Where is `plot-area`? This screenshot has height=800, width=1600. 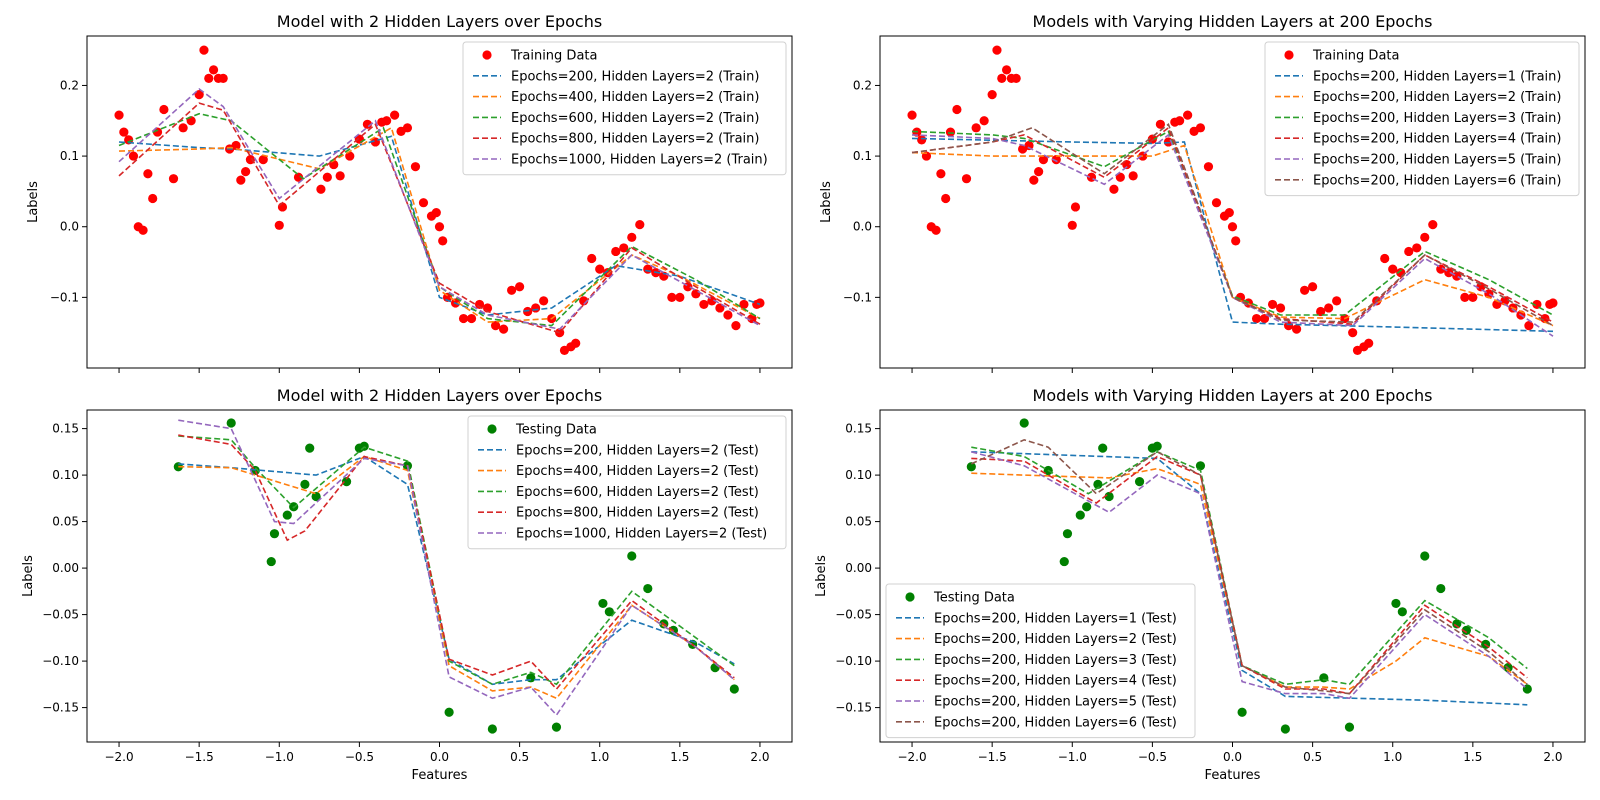 plot-area is located at coordinates (1249, 576).